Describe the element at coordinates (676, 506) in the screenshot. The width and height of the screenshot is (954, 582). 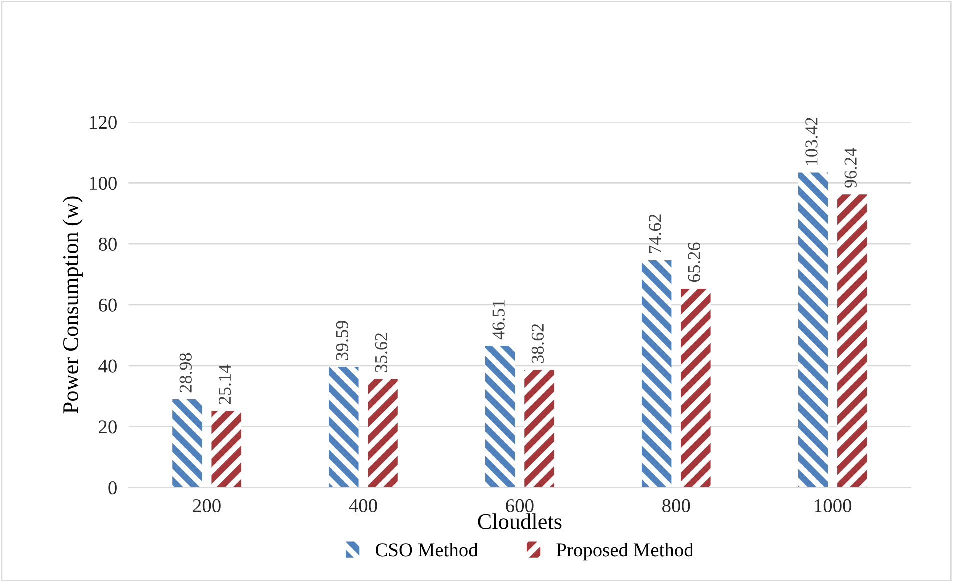
I see `x-tick-label: 800` at that location.